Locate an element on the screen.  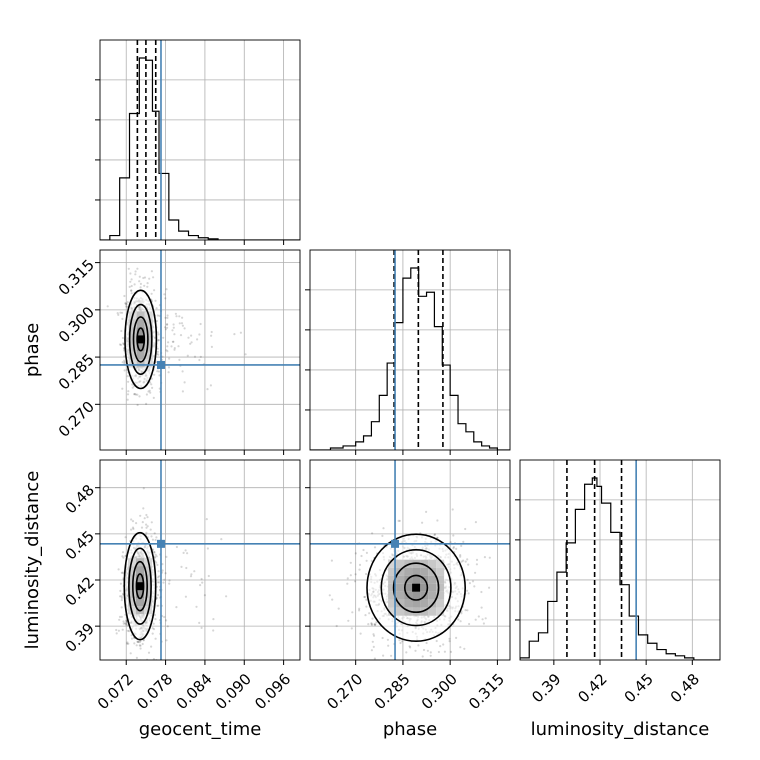
x-tick-label: 0.45 is located at coordinates (639, 688).